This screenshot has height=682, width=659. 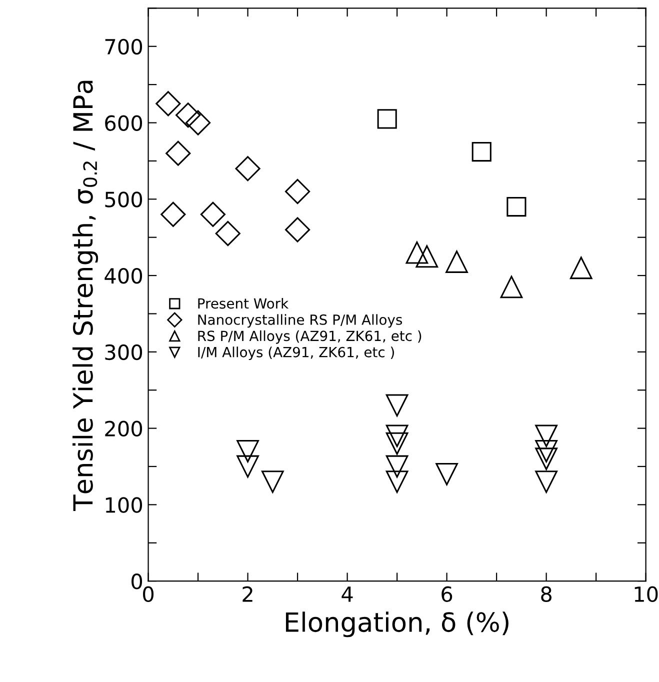 What do you see at coordinates (300, 321) in the screenshot?
I see `legend-label: Nanocrystalline RS P/M Alloys` at bounding box center [300, 321].